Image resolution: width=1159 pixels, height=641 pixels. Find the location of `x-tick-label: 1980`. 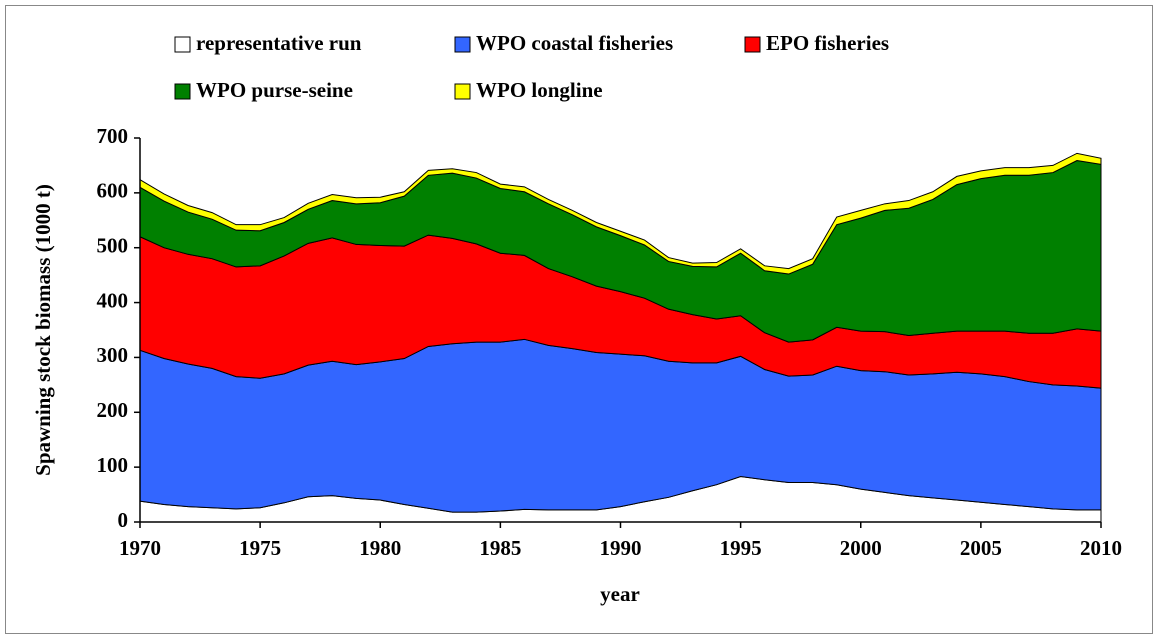

x-tick-label: 1980 is located at coordinates (380, 548).